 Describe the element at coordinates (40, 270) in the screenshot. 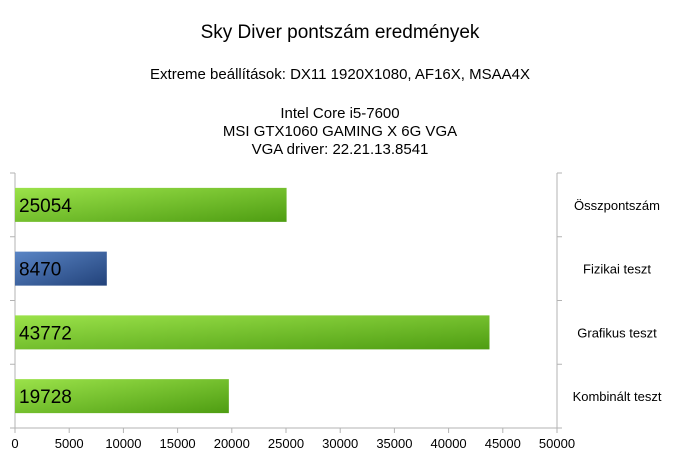

I see `data-label: 8470` at that location.